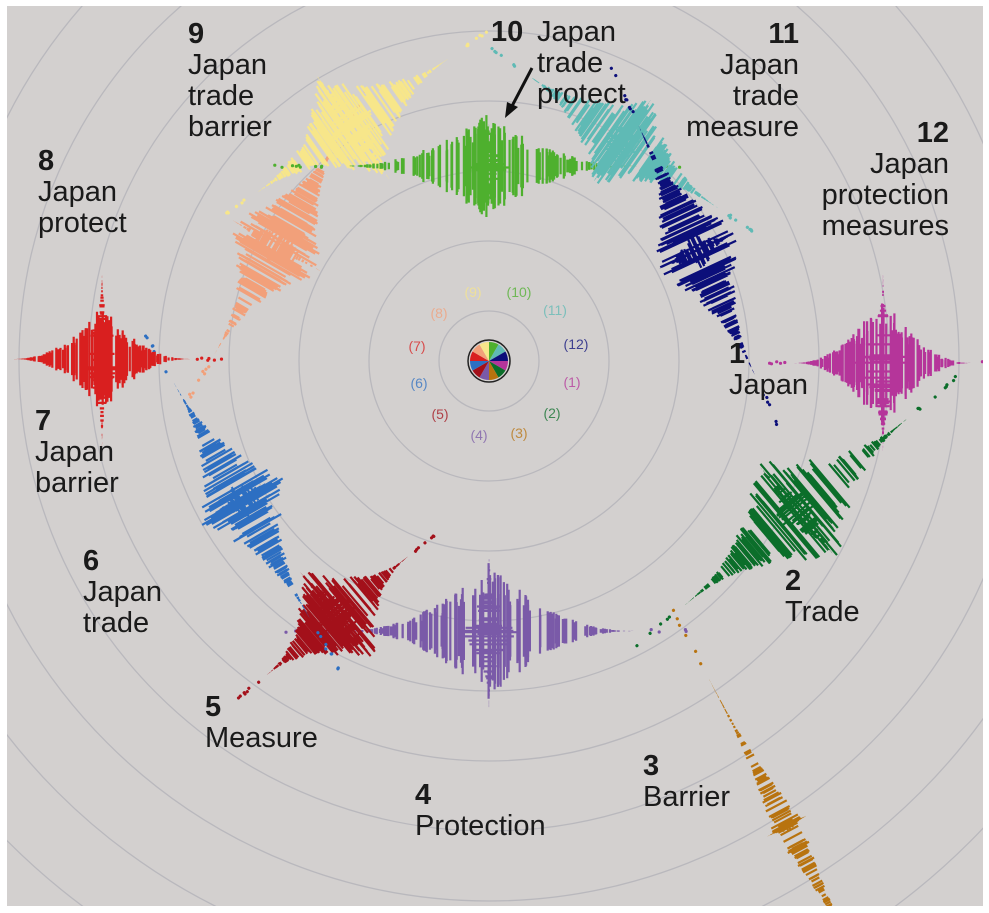 The image size is (989, 913). Describe the element at coordinates (230, 80) in the screenshot. I see `label-cluster-9: 9 Japan trade barrier` at that location.